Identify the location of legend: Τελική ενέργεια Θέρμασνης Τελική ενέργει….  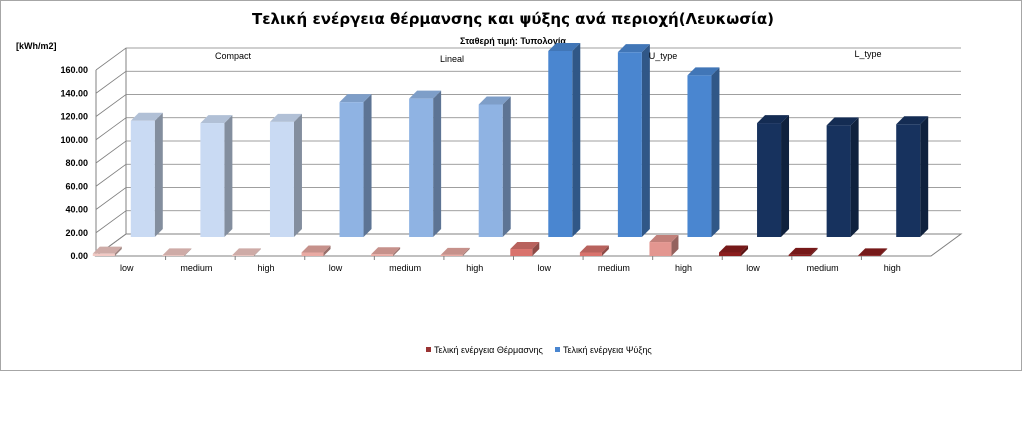
(539, 350).